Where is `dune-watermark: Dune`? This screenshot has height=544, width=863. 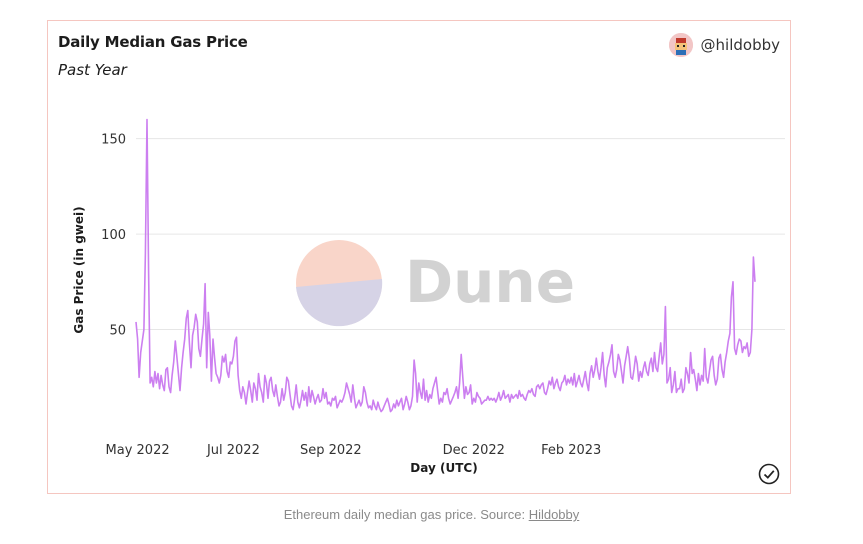 dune-watermark: Dune is located at coordinates (435, 283).